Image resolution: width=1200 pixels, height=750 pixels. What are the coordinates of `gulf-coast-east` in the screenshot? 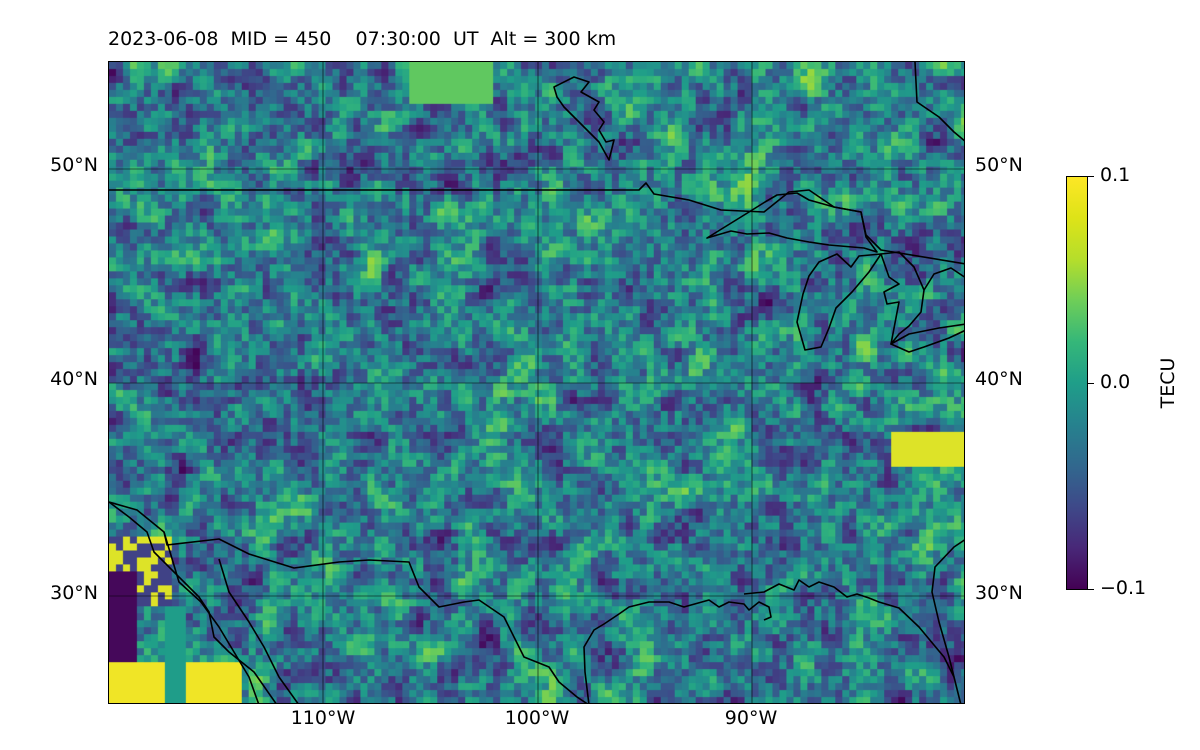 It's located at (852, 641).